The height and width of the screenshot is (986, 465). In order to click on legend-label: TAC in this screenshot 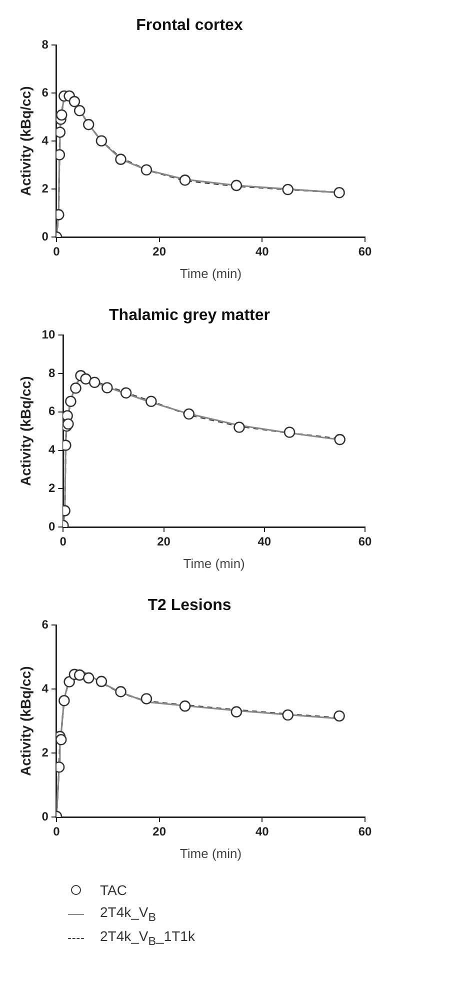, I will do `click(113, 890)`.